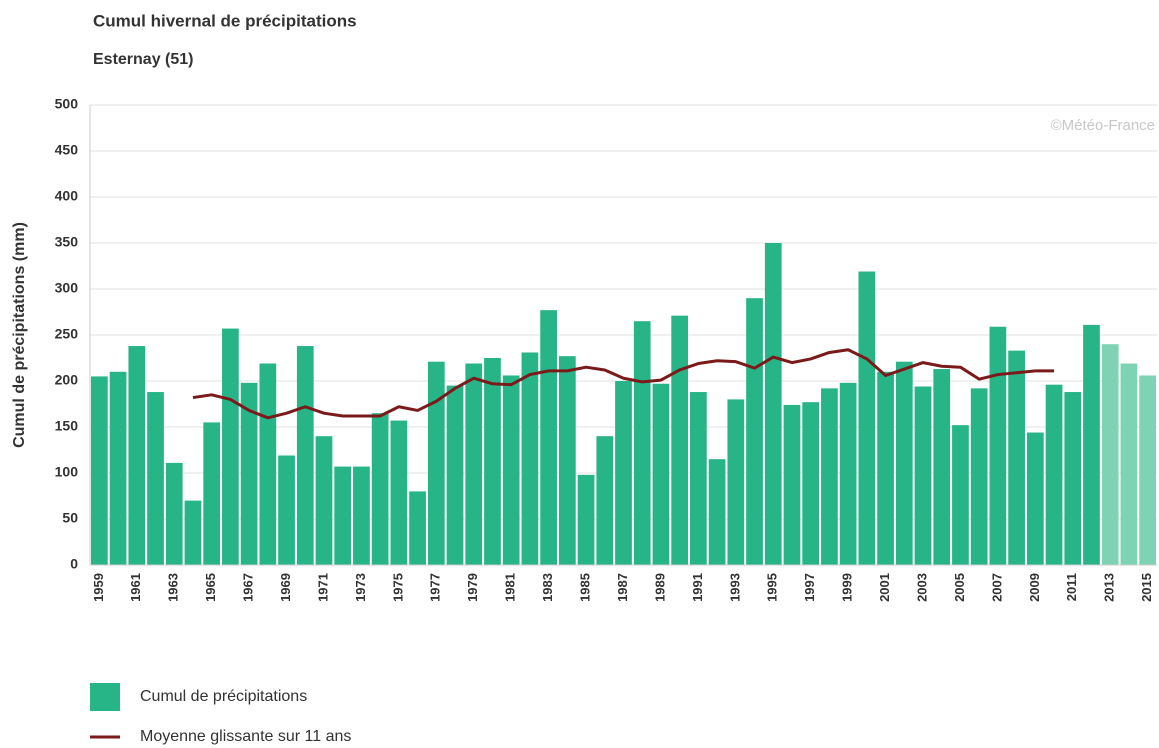 The height and width of the screenshot is (748, 1159). I want to click on chart-subtitle: Esternay (51), so click(143, 59).